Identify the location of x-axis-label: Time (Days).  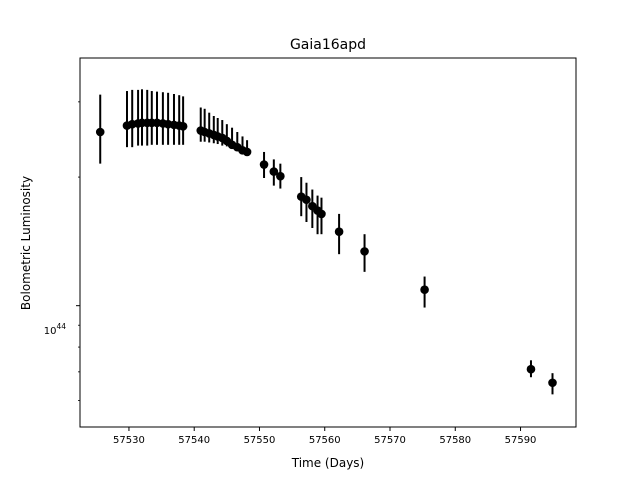
(328, 463).